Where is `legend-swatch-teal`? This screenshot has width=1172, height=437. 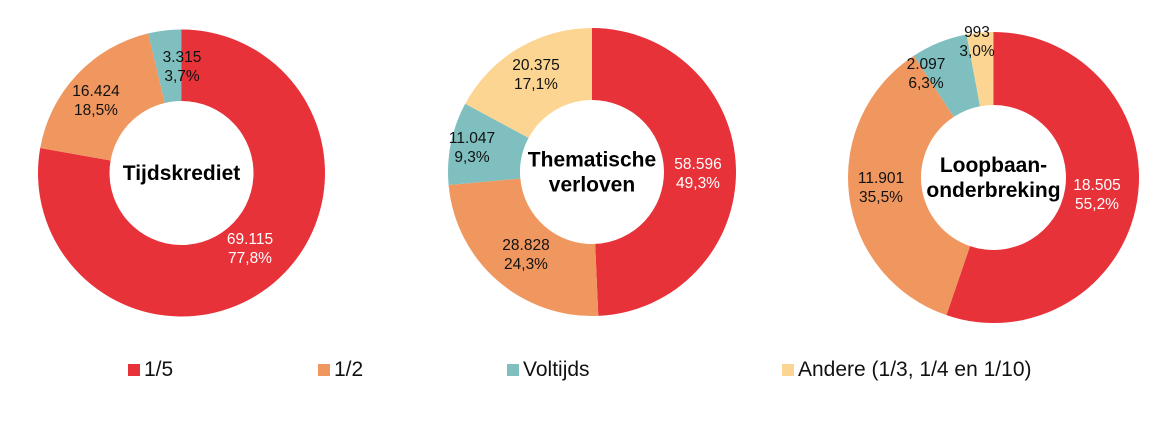
legend-swatch-teal is located at coordinates (513, 370).